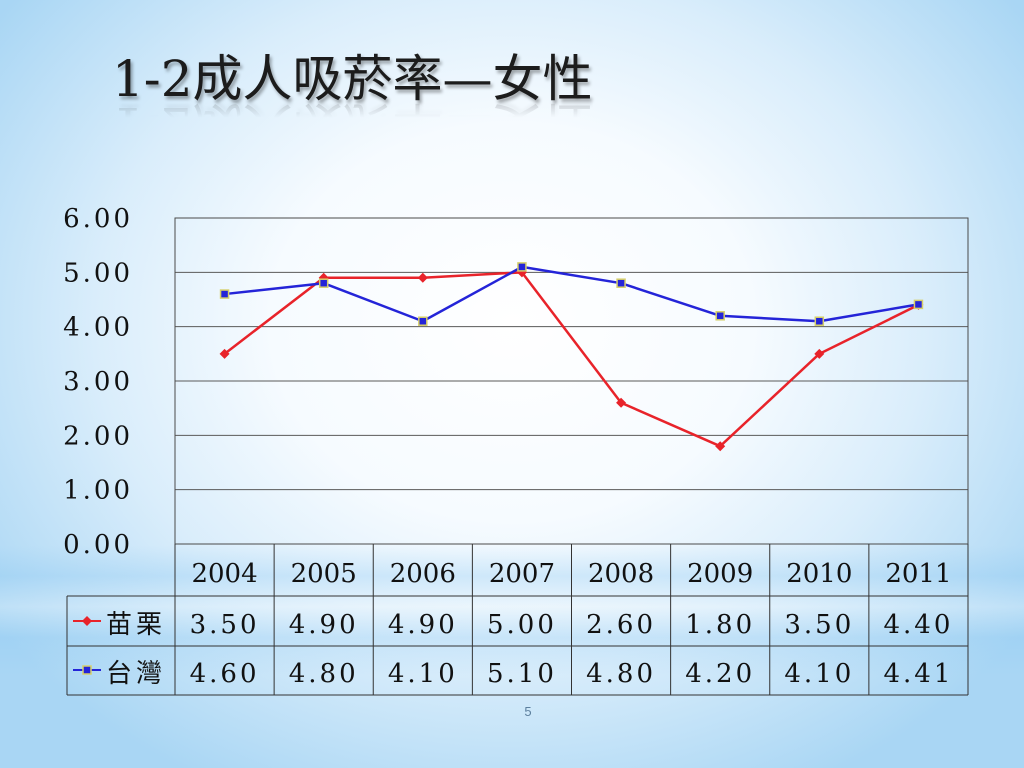  I want to click on x-category-label: 2010, so click(819, 574).